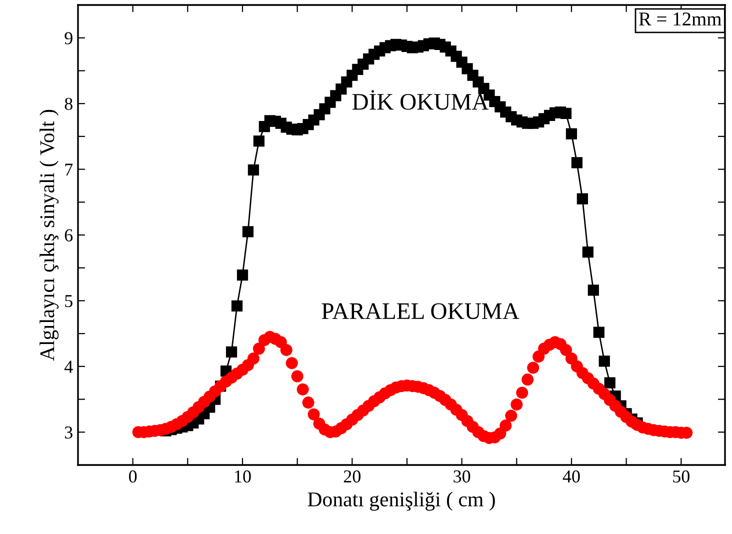 The width and height of the screenshot is (732, 534). What do you see at coordinates (681, 476) in the screenshot?
I see `x-tick-label: 50` at bounding box center [681, 476].